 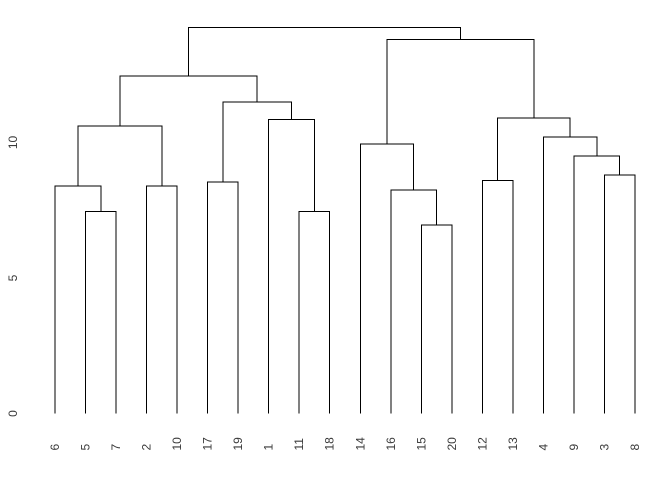 What do you see at coordinates (635, 447) in the screenshot?
I see `leaf-label: 8` at bounding box center [635, 447].